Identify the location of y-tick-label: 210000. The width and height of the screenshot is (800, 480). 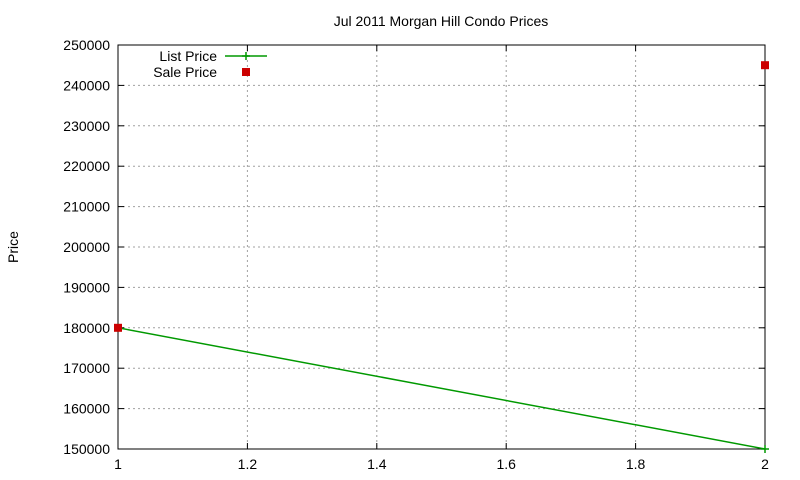
(86, 207).